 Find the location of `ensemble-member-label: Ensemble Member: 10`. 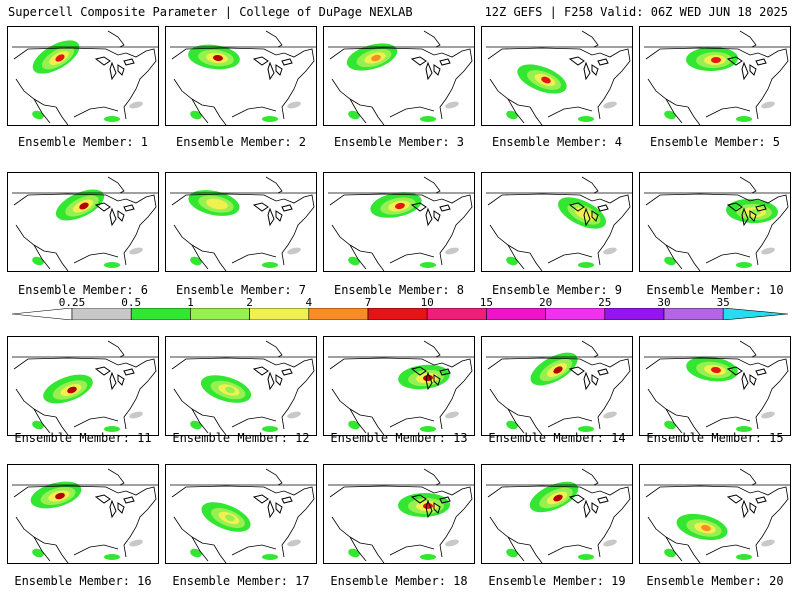

ensemble-member-label: Ensemble Member: 10 is located at coordinates (715, 290).